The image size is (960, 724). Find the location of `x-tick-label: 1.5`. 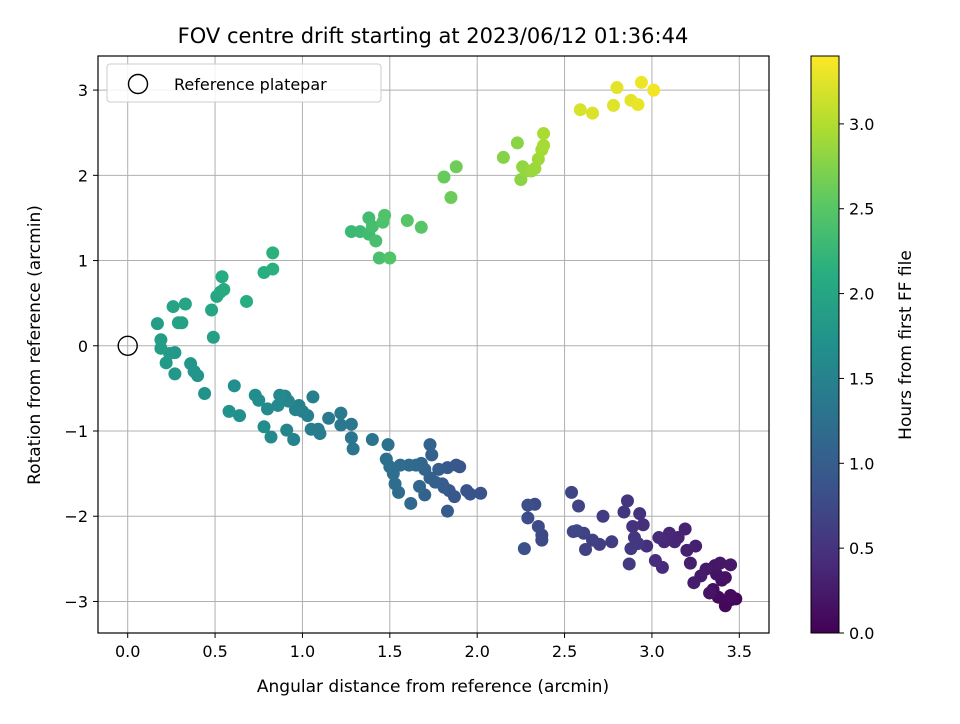

x-tick-label: 1.5 is located at coordinates (389, 651).